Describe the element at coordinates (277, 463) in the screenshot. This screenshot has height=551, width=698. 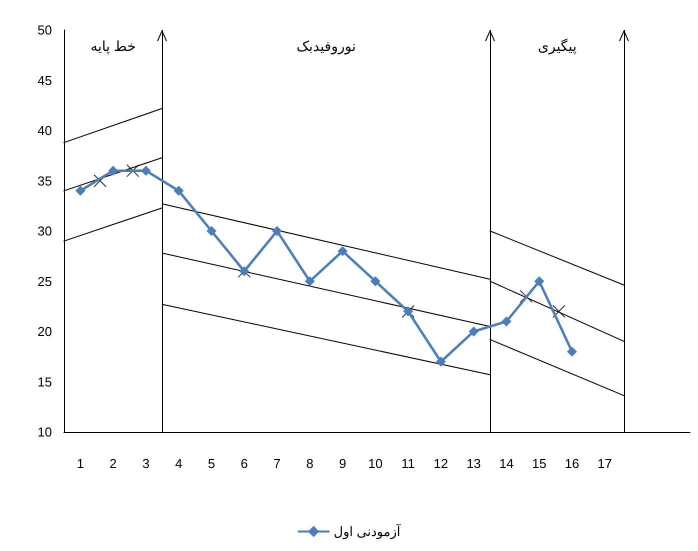
I see `x-tick-label: 7` at that location.